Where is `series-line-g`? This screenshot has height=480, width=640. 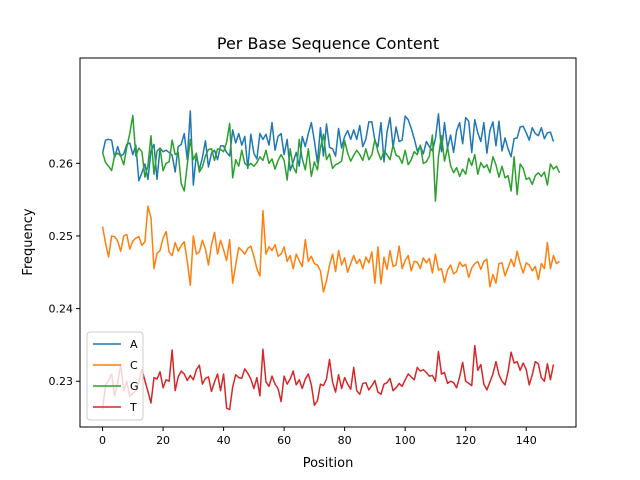 series-line-g is located at coordinates (331, 158).